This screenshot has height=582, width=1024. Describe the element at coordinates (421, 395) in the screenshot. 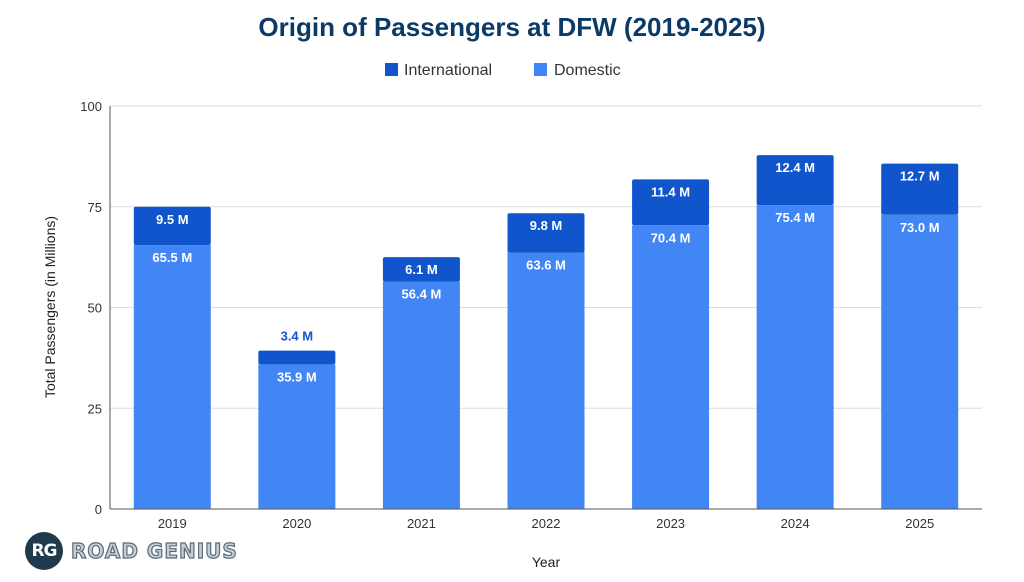

I see `bar-domestic-2021` at that location.